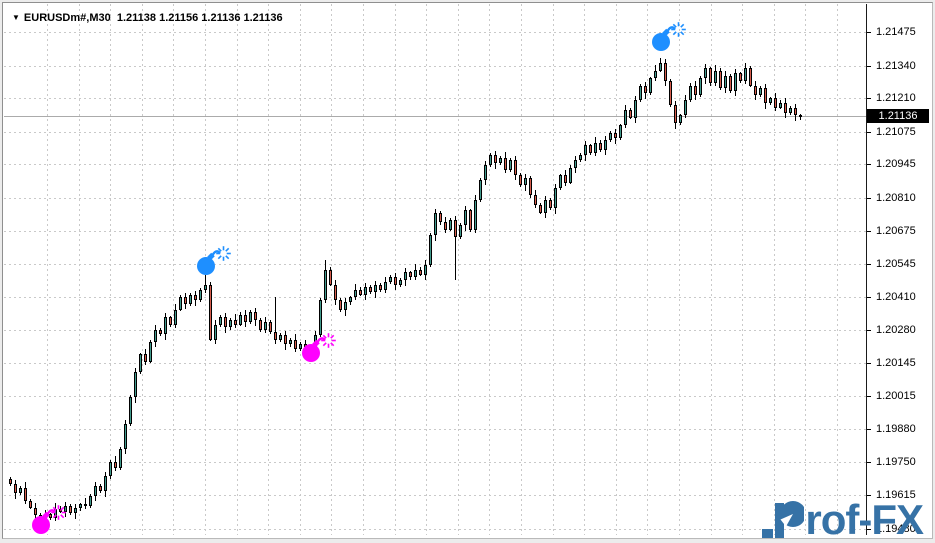 This screenshot has height=543, width=935. Describe the element at coordinates (866, 269) in the screenshot. I see `axis-separator` at that location.